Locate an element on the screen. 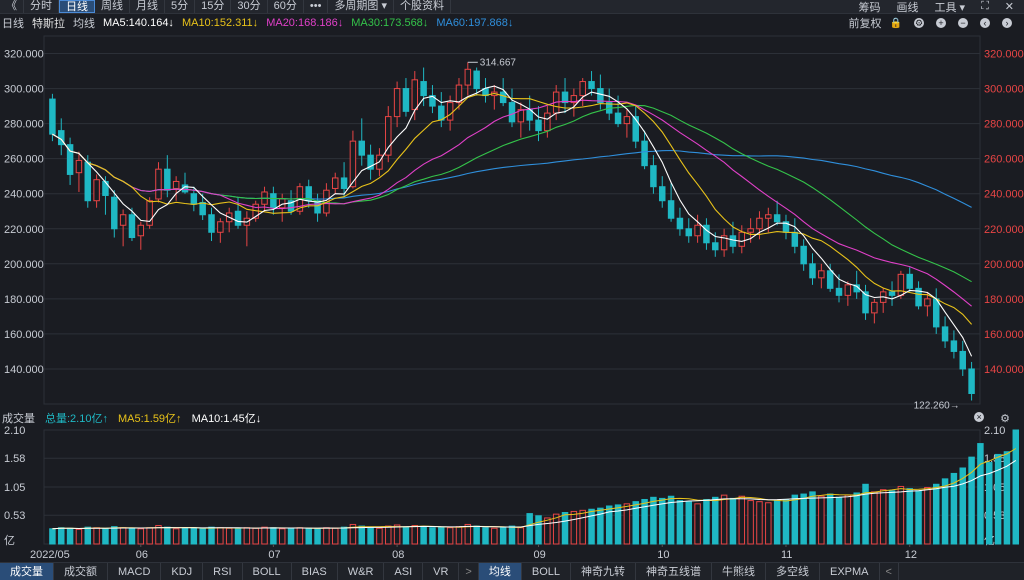 This screenshot has height=580, width=1024. settings-icon: ⚙ is located at coordinates (919, 23).